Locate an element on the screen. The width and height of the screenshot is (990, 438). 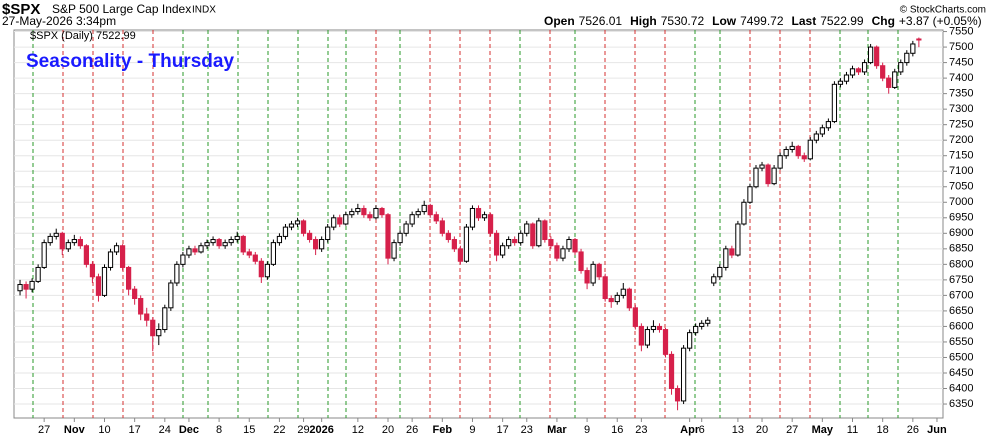
y-tick-label: 7000 is located at coordinates (961, 202).